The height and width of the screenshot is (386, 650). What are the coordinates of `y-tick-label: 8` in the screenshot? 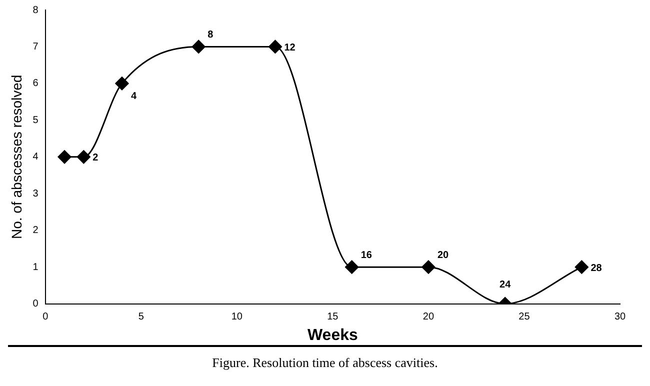 It's located at (35, 10).